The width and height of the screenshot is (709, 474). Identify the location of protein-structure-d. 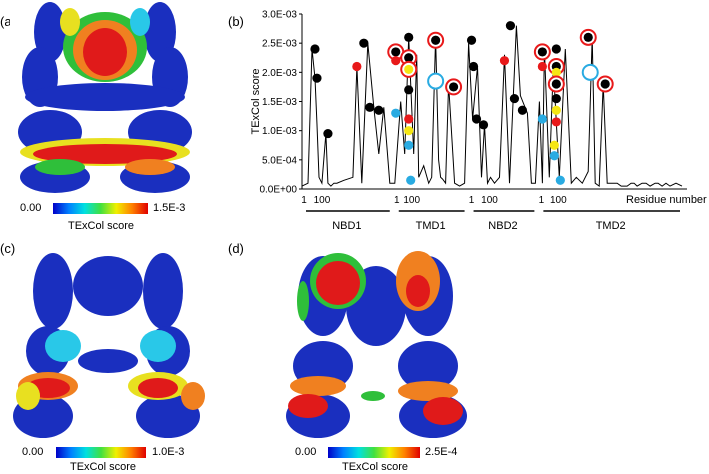
(376, 344).